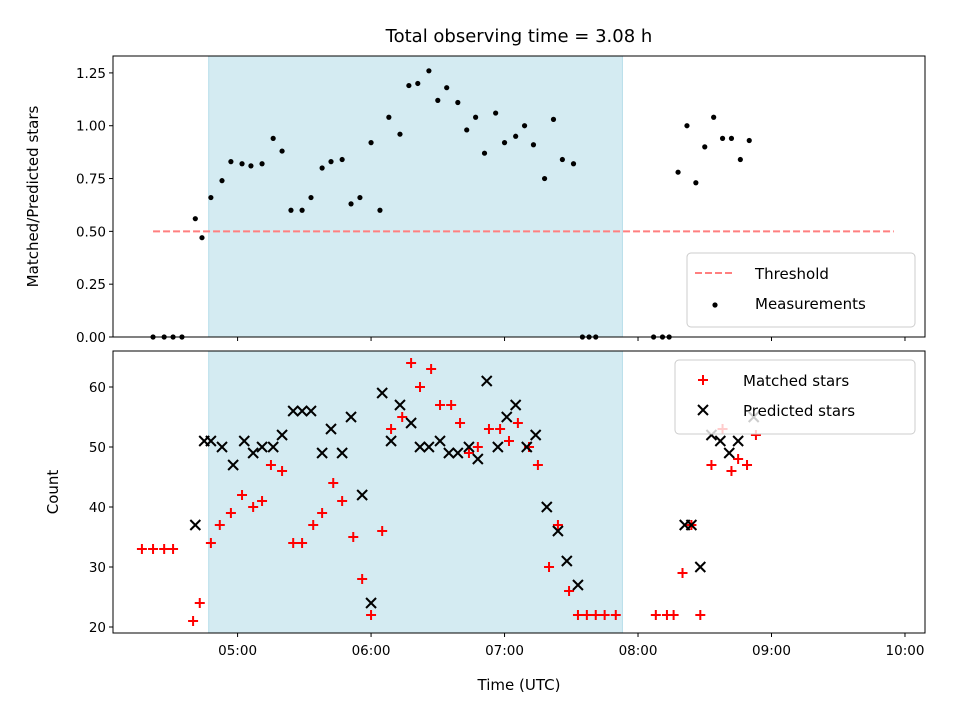 This screenshot has width=960, height=720. I want to click on legend-measurements-handle, so click(715, 305).